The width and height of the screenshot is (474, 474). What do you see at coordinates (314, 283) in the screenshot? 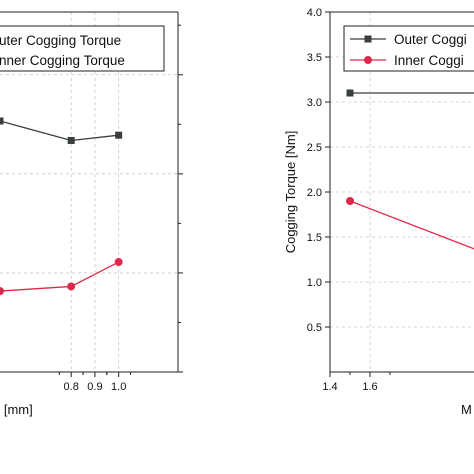
I see `y-tick-label: 1.0` at bounding box center [314, 283].